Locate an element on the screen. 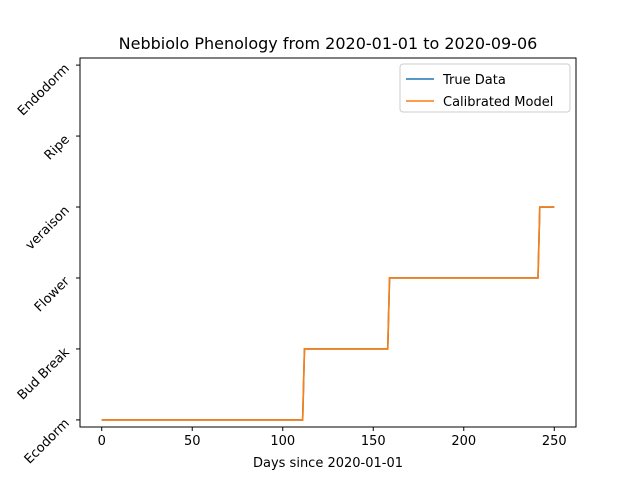  x-tick-label: 250 is located at coordinates (554, 441).